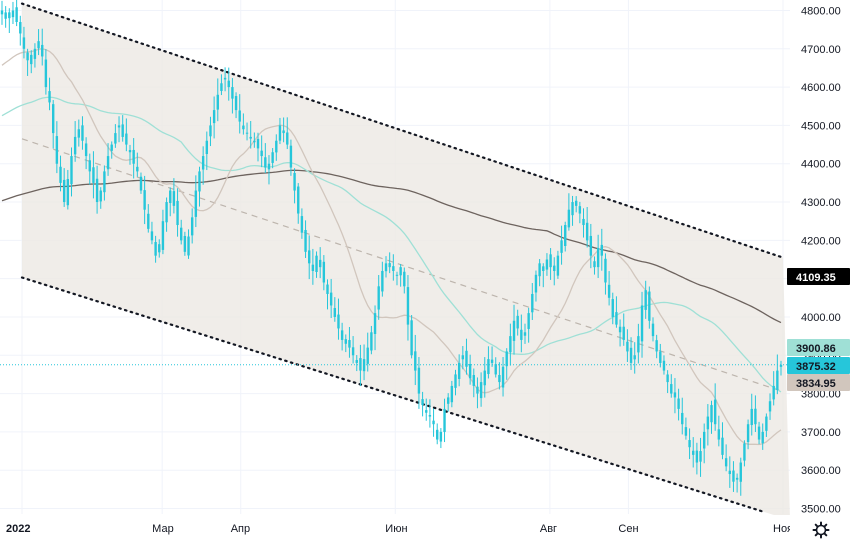 The width and height of the screenshot is (850, 540). I want to click on price-badge: 3834.95, so click(818, 382).